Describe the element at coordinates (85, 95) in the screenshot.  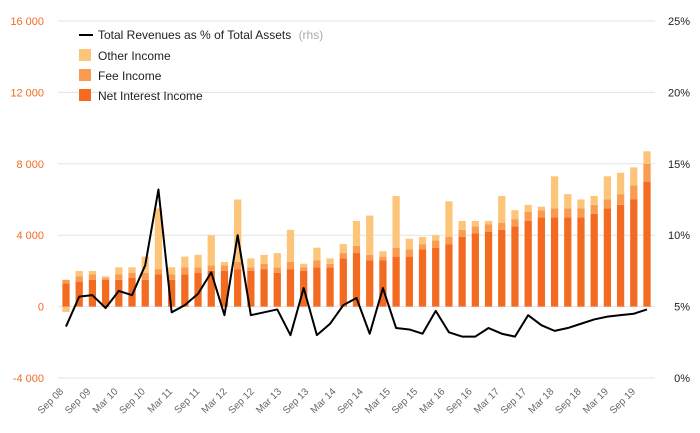
I see `legend-nii-swatch` at that location.